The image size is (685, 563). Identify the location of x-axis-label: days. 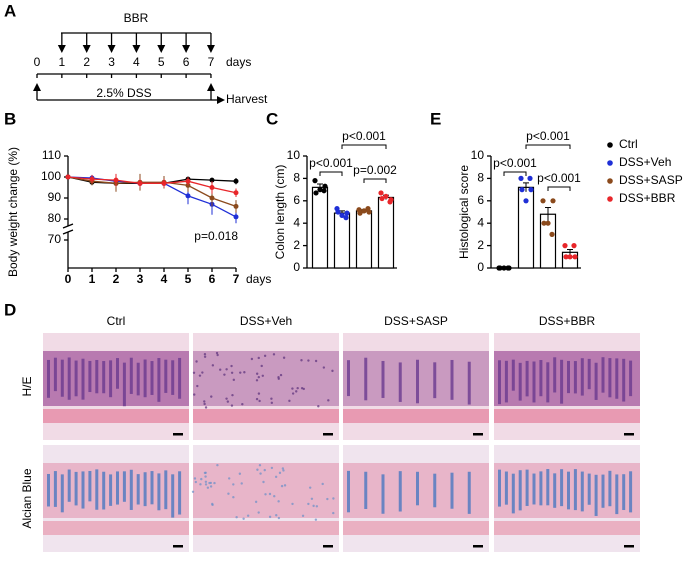
(258, 279).